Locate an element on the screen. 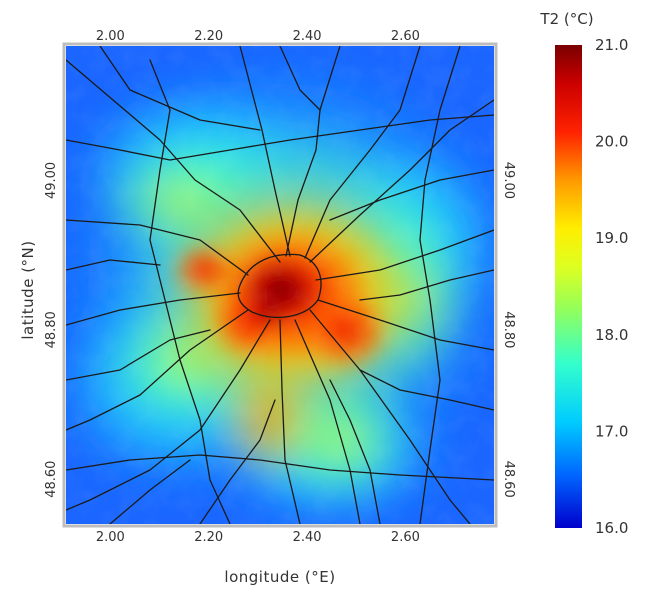 The height and width of the screenshot is (594, 650). y-tick-labels-left: 48.60 48.80 49.00 is located at coordinates (51, 330).